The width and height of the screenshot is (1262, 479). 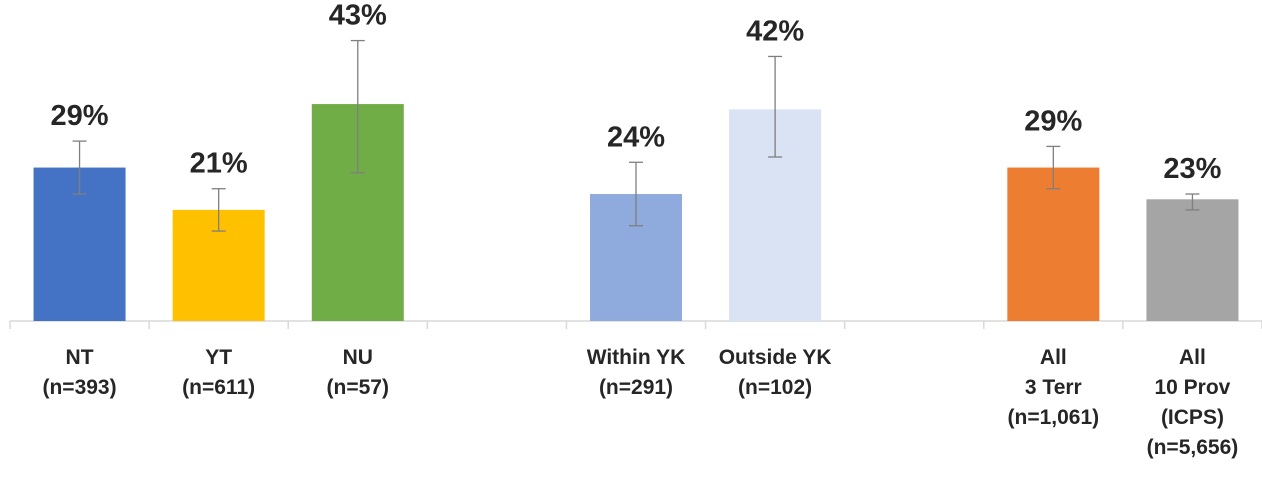 I want to click on category-label: 3 Terr, so click(x=1053, y=387).